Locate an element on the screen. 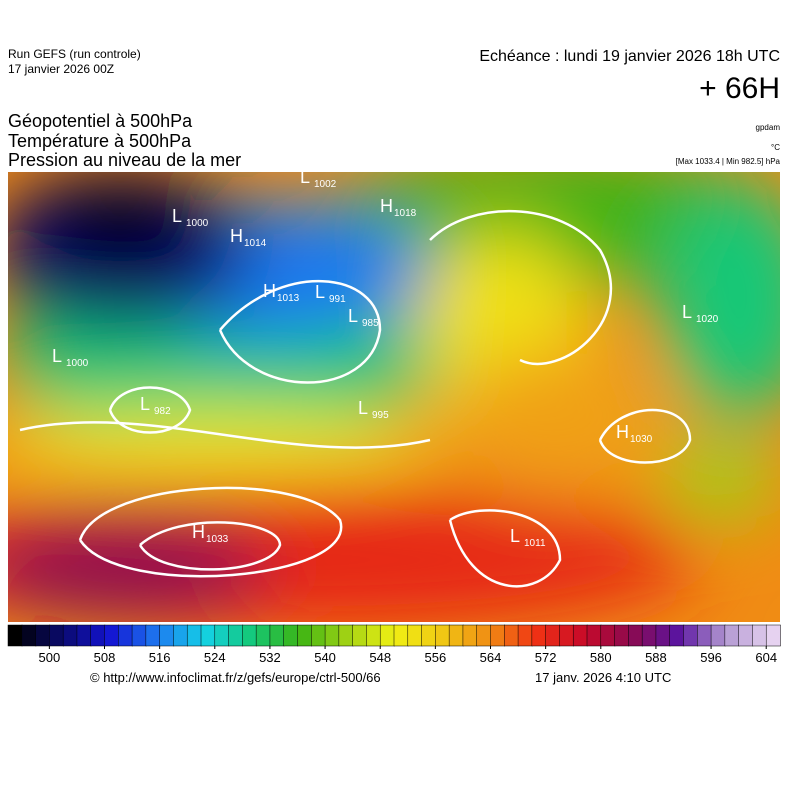 The width and height of the screenshot is (788, 789). field: Pression au niveau de la mer is located at coordinates (124, 160).